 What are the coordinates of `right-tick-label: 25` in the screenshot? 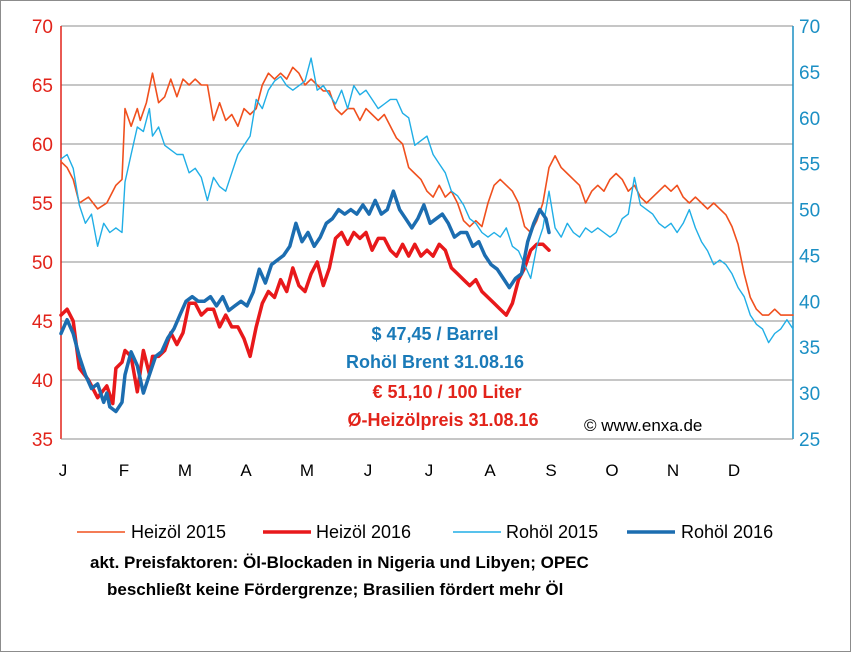 It's located at (809, 440).